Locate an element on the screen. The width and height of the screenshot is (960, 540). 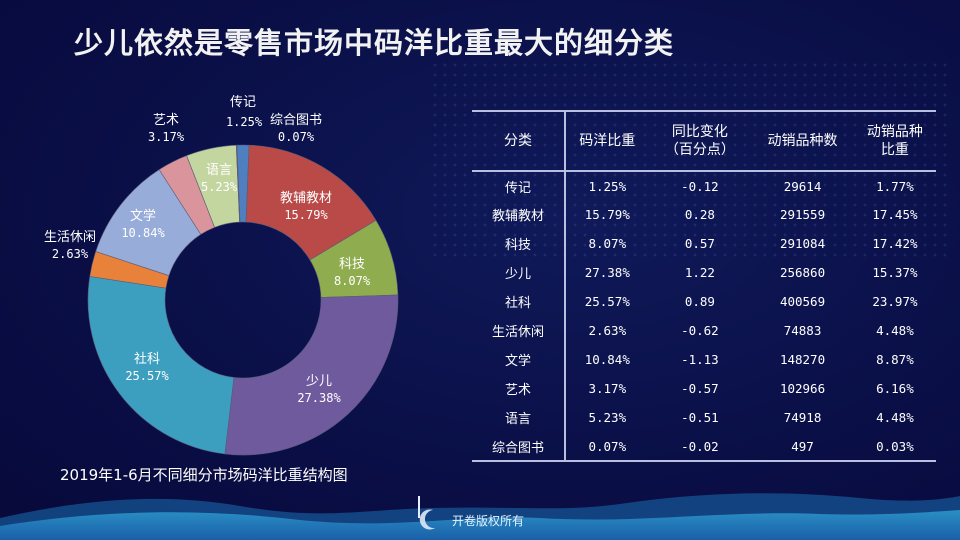
cell-category: 传记 is located at coordinates (519, 185).